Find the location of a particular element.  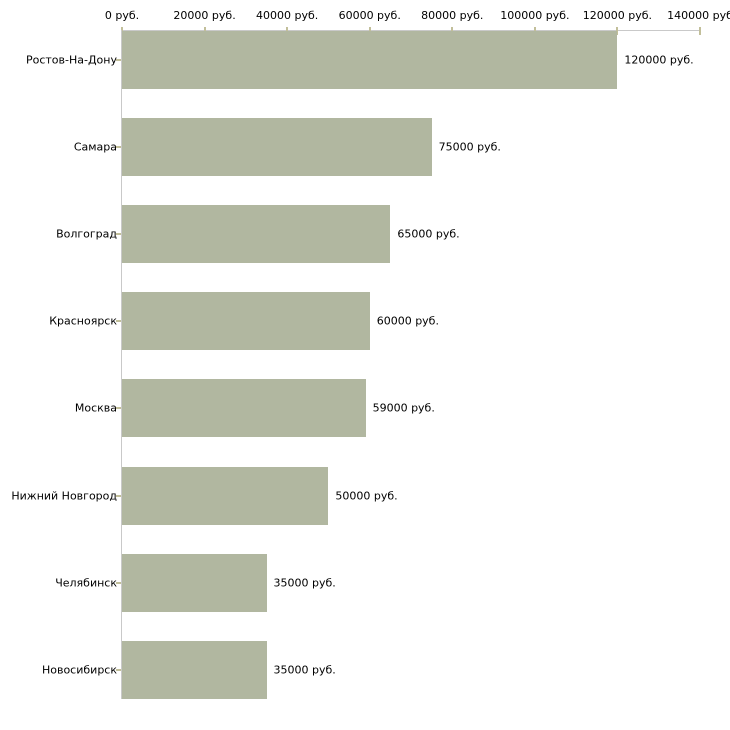

category-label: Ростов-На-Дону is located at coordinates (71, 60).